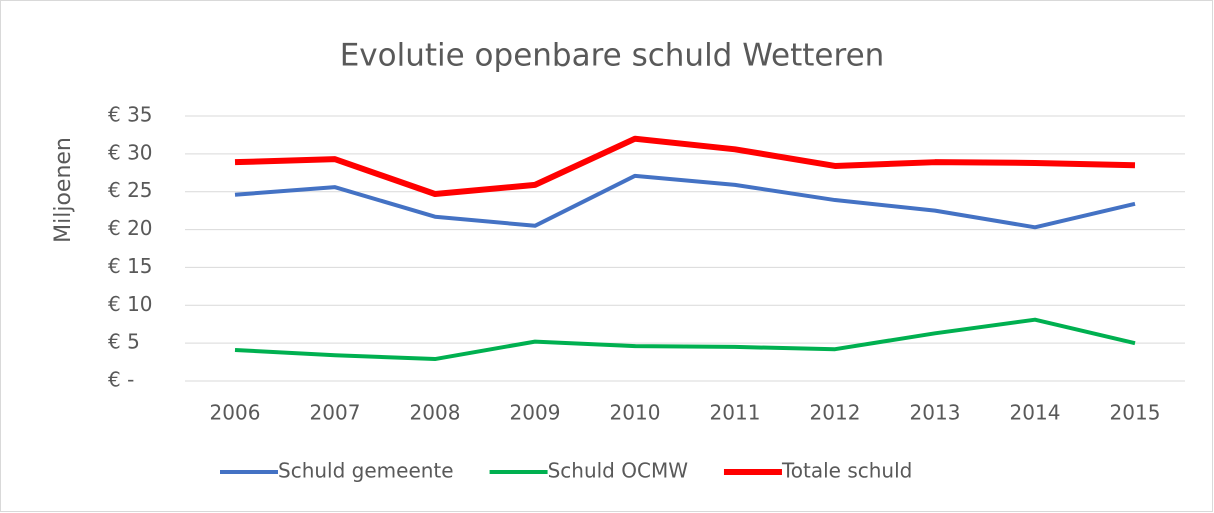  What do you see at coordinates (935, 413) in the screenshot?
I see `x-tick-label: 2013` at bounding box center [935, 413].